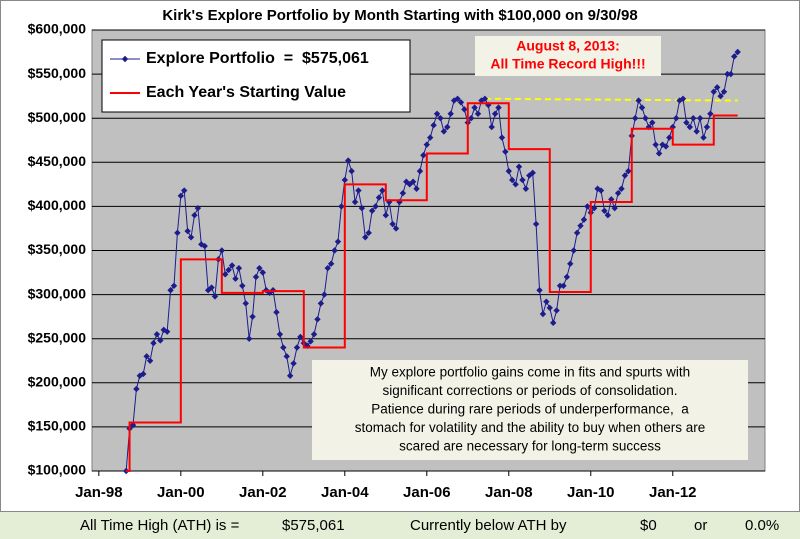 This screenshot has width=800, height=539. What do you see at coordinates (160, 525) in the screenshot?
I see `footer-text: All Time High (ATH) is =` at bounding box center [160, 525].